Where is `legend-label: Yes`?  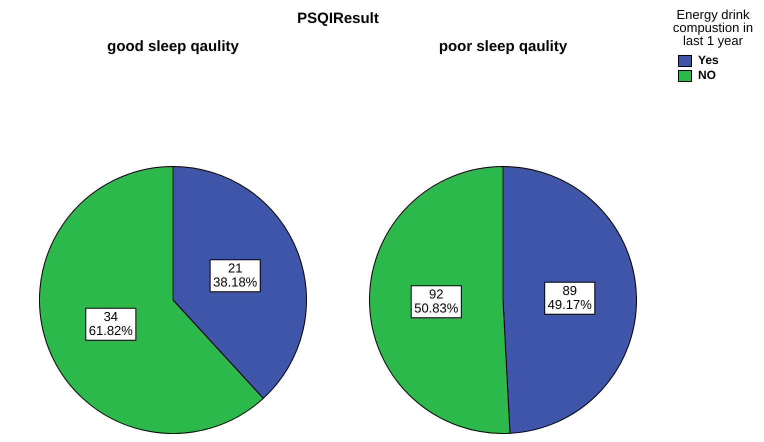 legend-label: Yes is located at coordinates (708, 60).